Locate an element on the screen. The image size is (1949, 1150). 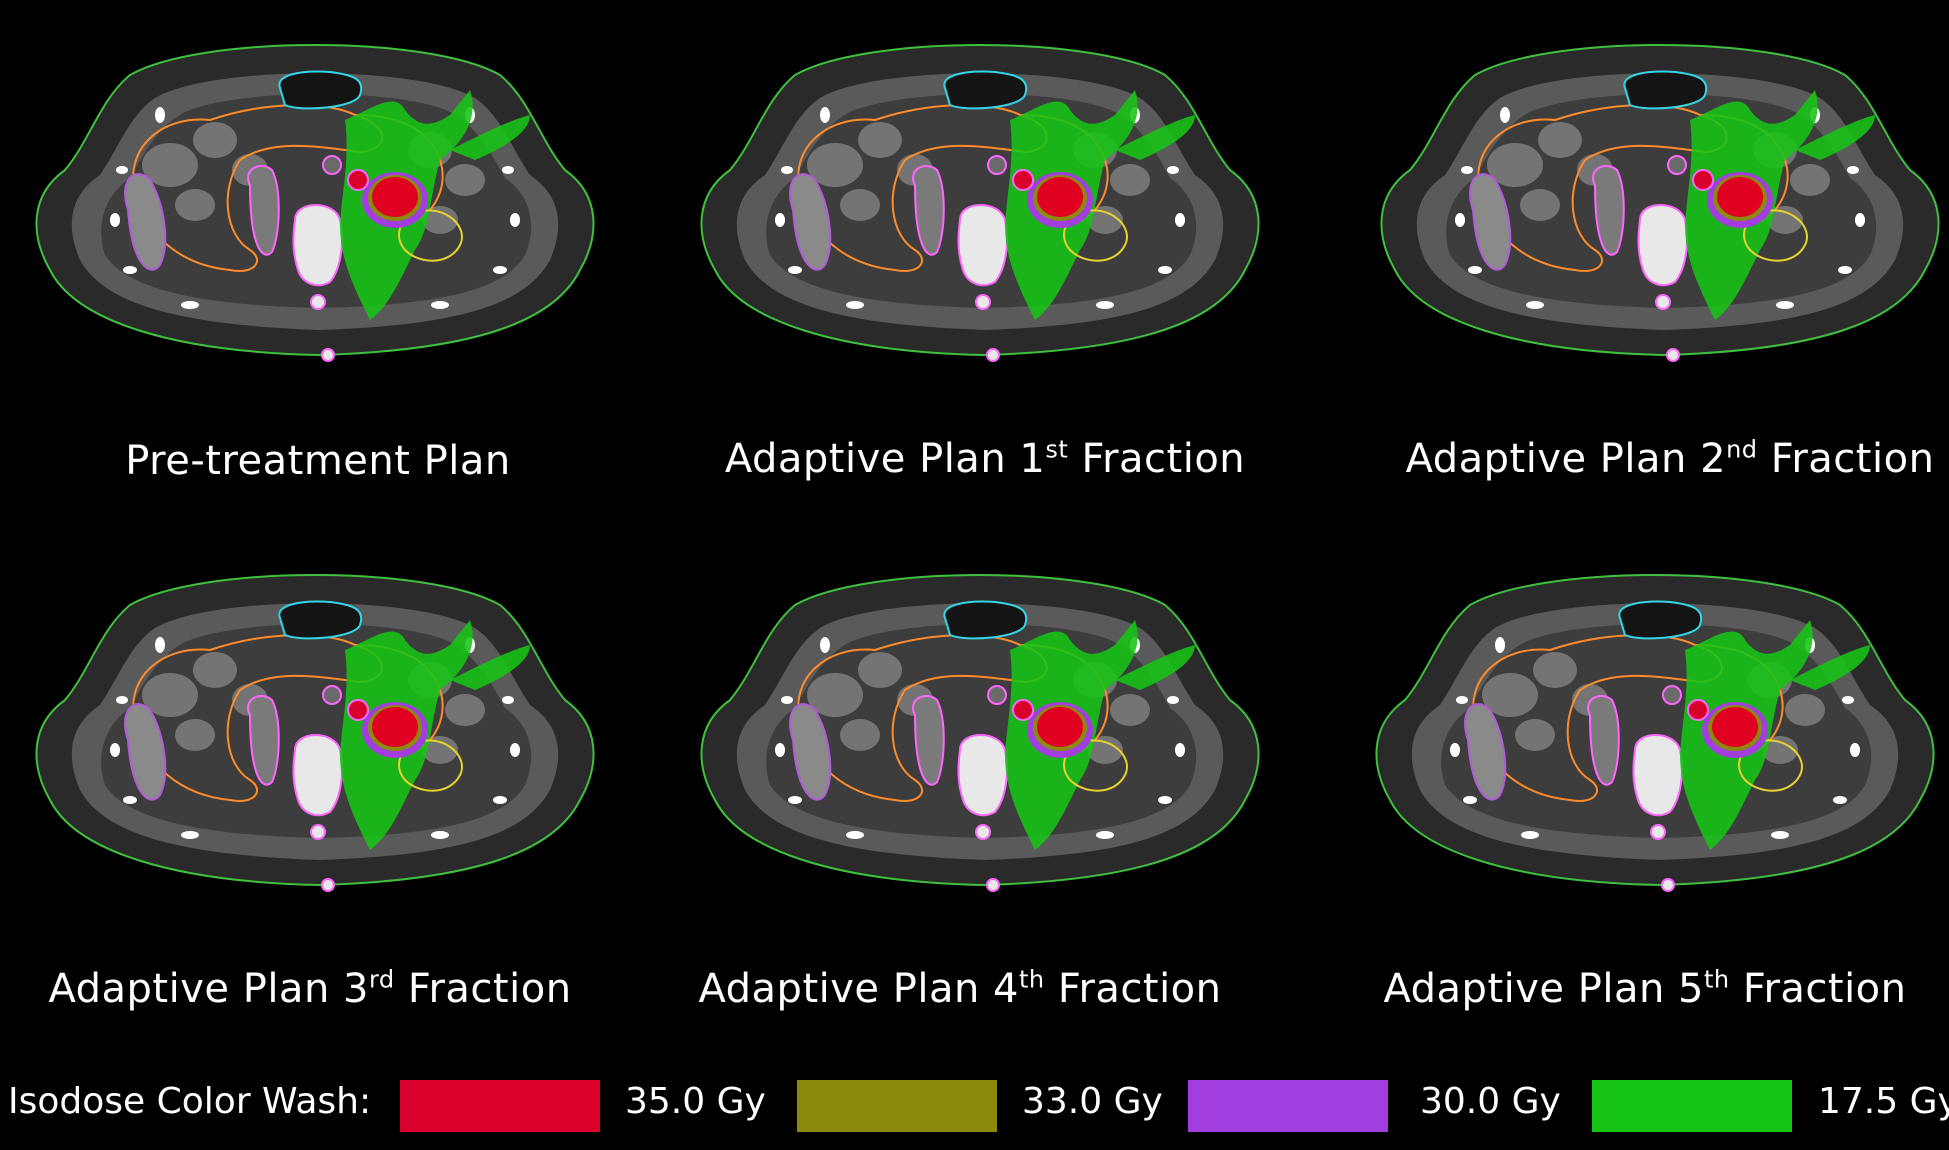
caption-pretreatment: Pre-treatment Plan is located at coordinates (318, 461).